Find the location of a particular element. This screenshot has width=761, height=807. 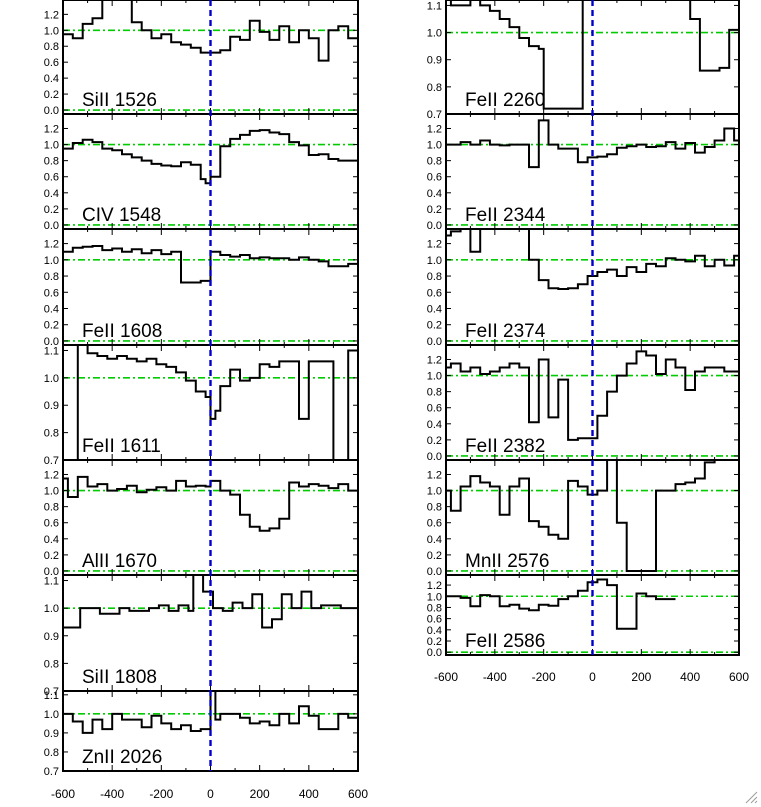

transition-label: FeII 2382 is located at coordinates (505, 446).